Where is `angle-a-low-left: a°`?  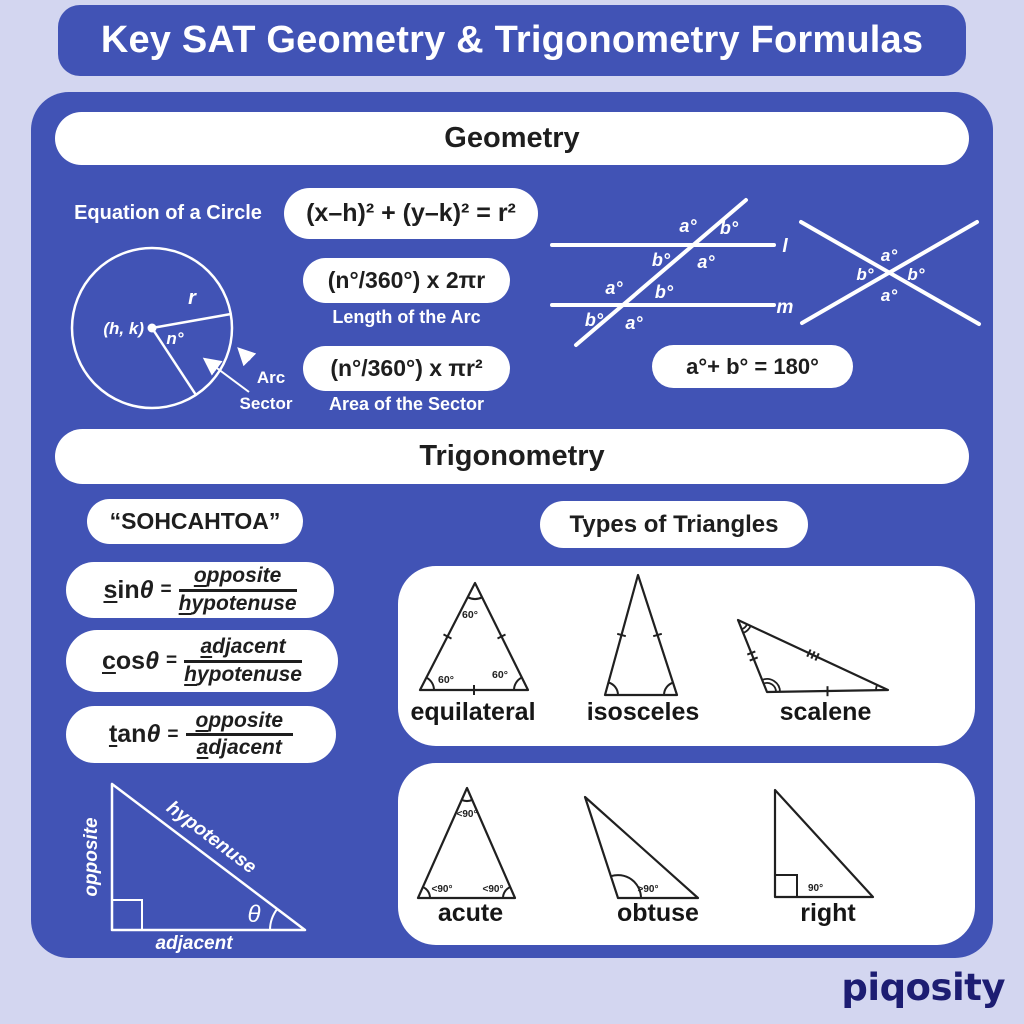 angle-a-low-left: a° is located at coordinates (614, 288).